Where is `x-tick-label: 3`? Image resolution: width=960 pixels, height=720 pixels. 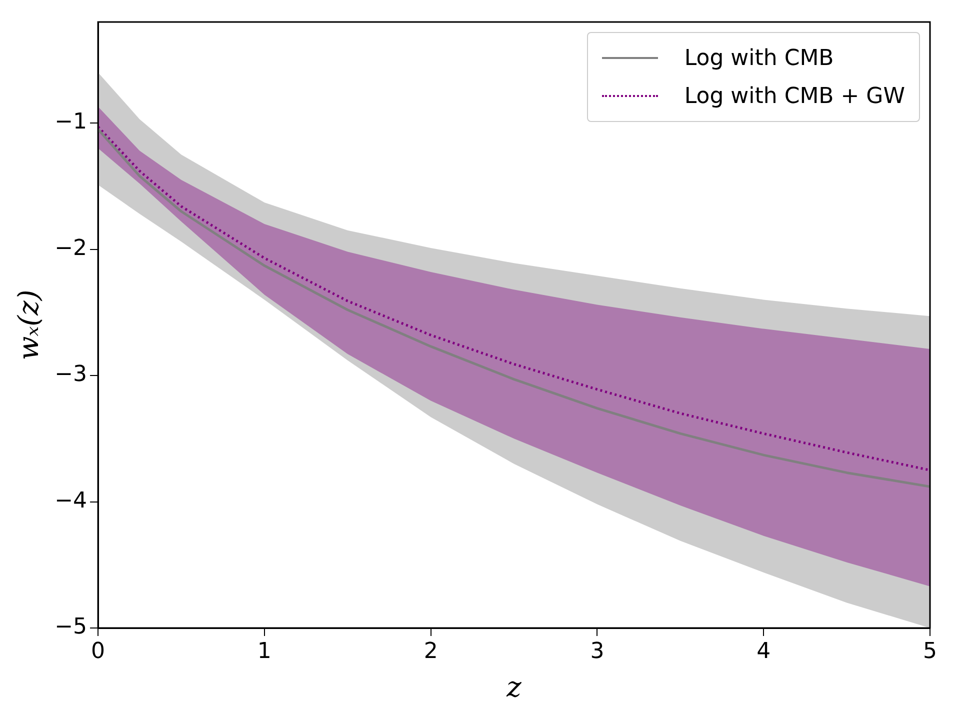
x-tick-label: 3 is located at coordinates (597, 651).